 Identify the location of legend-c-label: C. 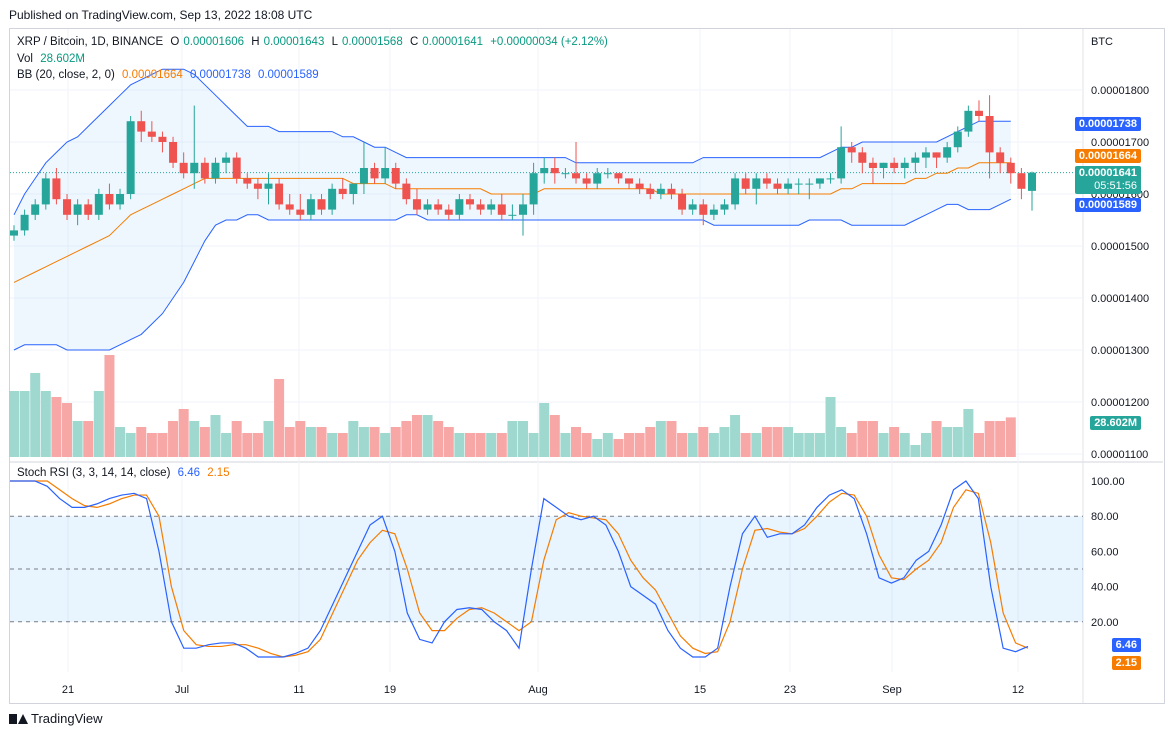
(414, 42).